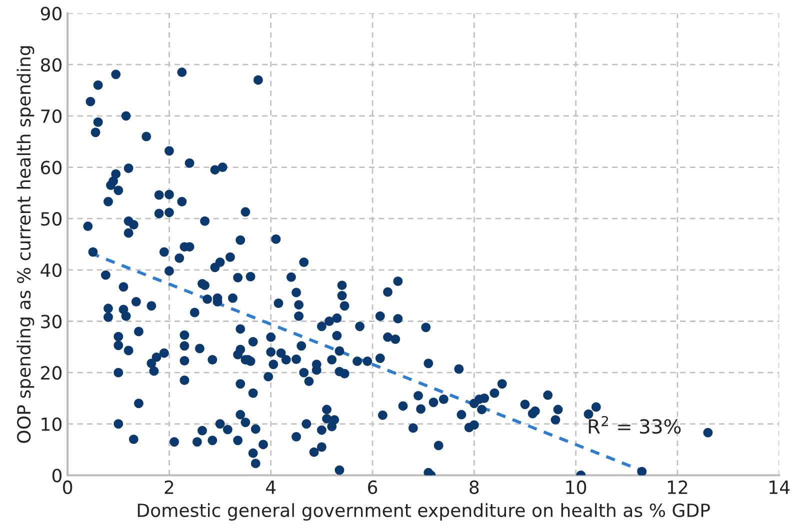 This screenshot has width=795, height=531. What do you see at coordinates (373, 487) in the screenshot?
I see `x-tick-label: 6` at bounding box center [373, 487].